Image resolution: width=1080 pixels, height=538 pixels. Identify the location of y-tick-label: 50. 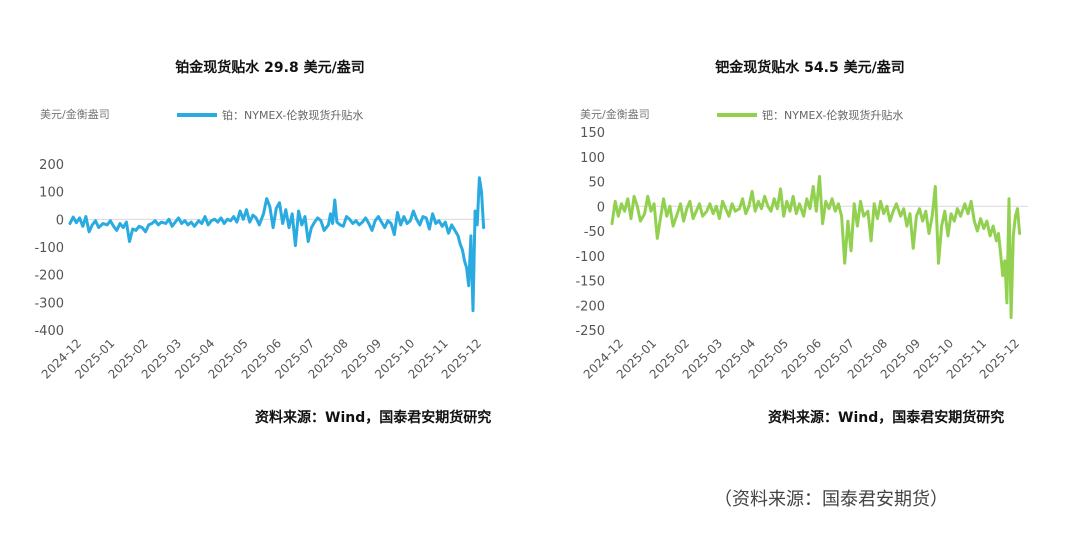
(596, 183).